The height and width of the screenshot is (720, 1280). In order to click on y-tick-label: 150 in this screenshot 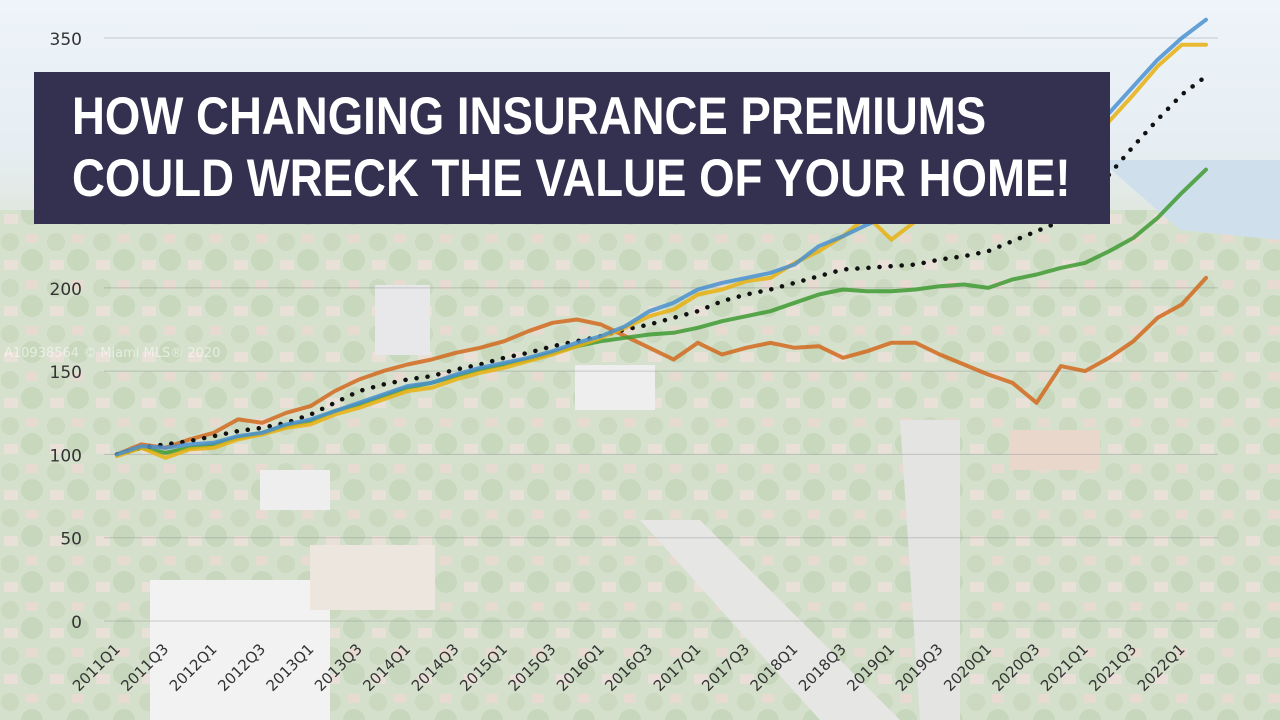, I will do `click(66, 373)`.